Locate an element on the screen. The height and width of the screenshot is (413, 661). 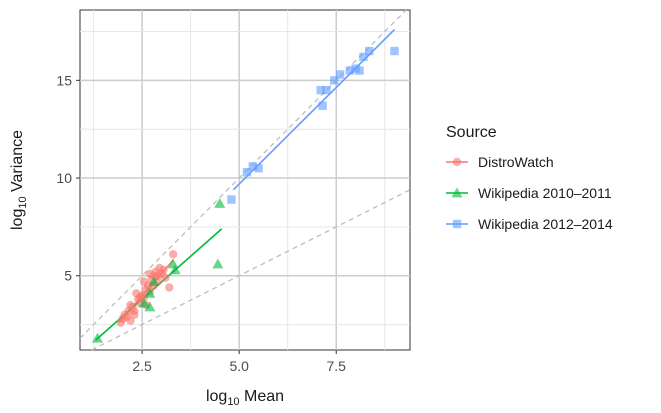
y-axis: 5 10 15 is located at coordinates (68, 178).